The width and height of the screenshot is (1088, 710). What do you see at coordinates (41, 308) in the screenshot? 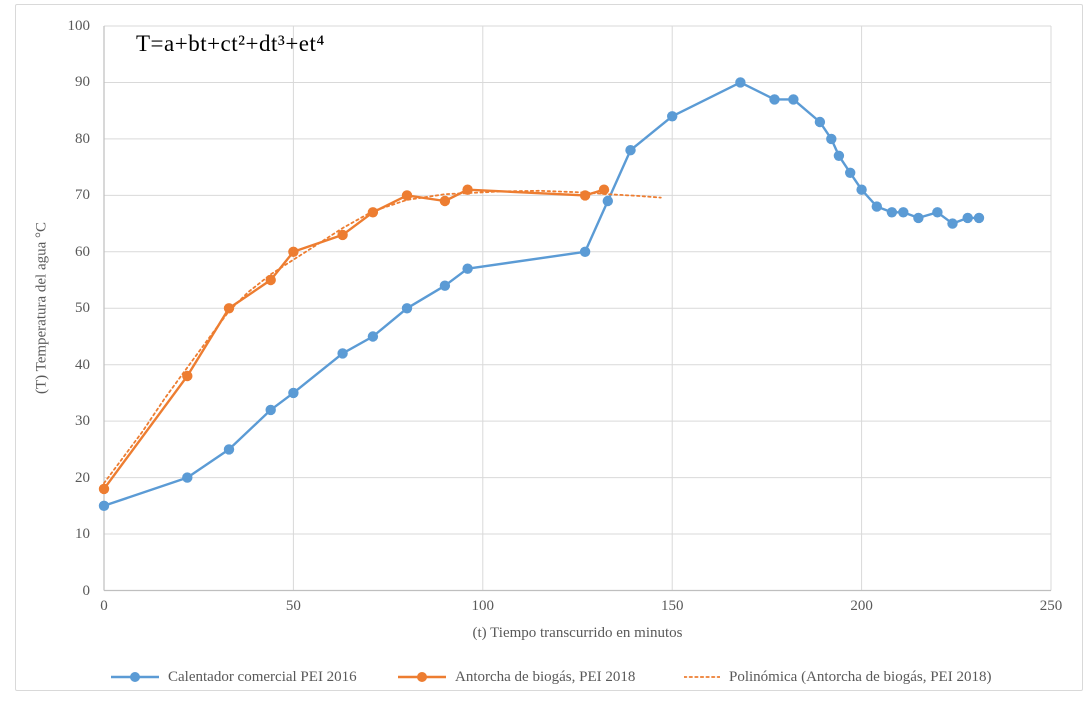
I see `y-axis-title: (T) Temperatura del agua °C` at bounding box center [41, 308].